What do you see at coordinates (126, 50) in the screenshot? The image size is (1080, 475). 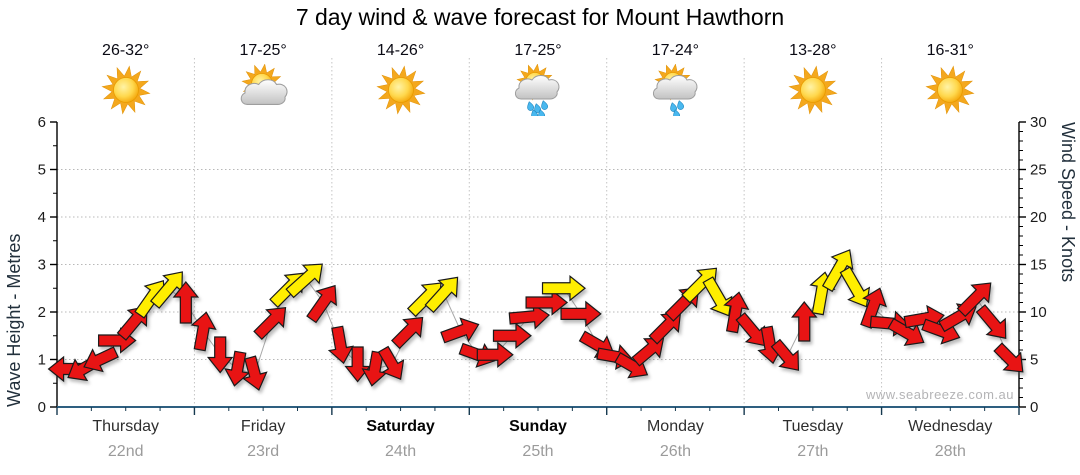 I see `temp-range-label: 26-32°` at bounding box center [126, 50].